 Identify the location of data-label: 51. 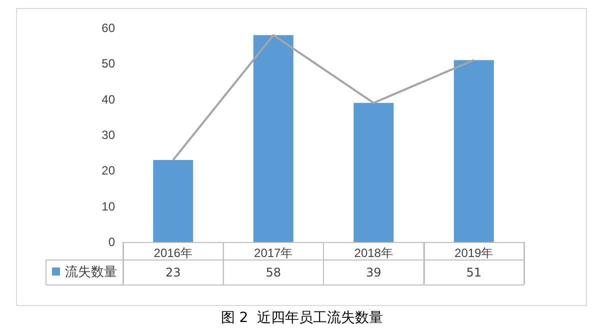
(474, 273).